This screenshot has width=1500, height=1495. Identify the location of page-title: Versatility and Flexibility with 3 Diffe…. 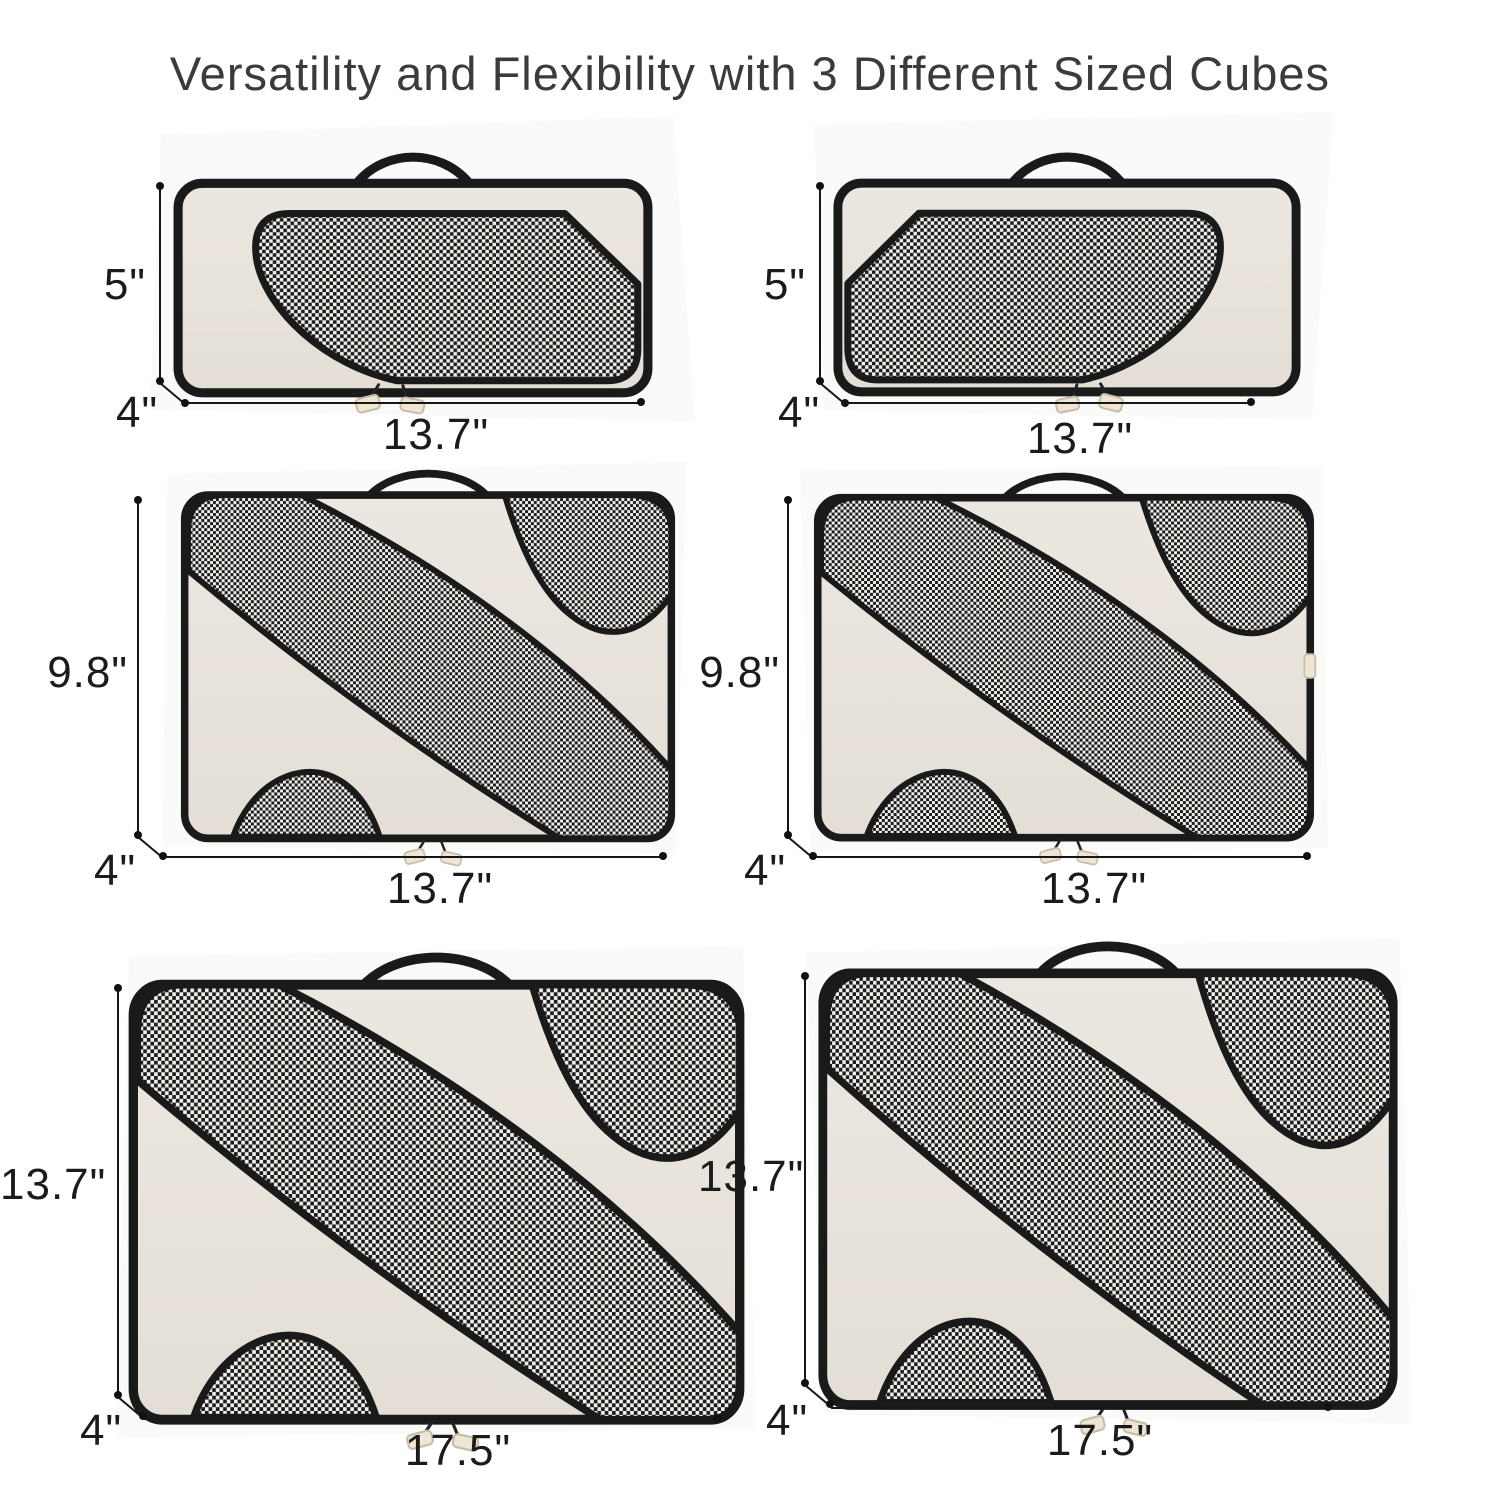
(750, 73).